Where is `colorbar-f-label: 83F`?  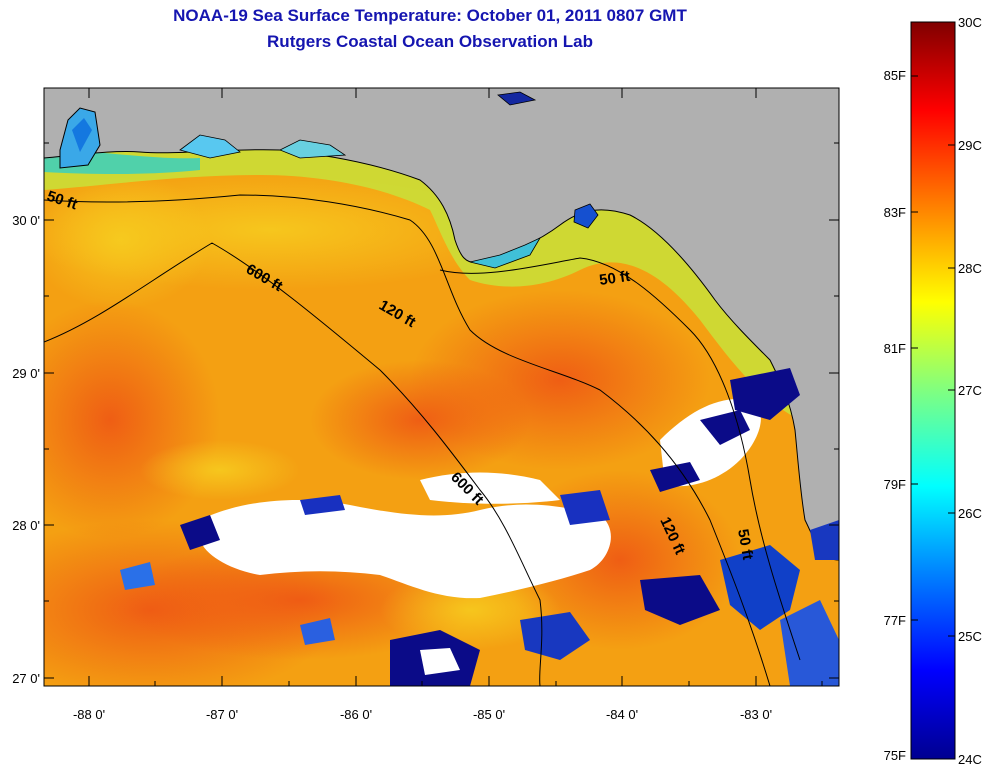 colorbar-f-label: 83F is located at coordinates (895, 212).